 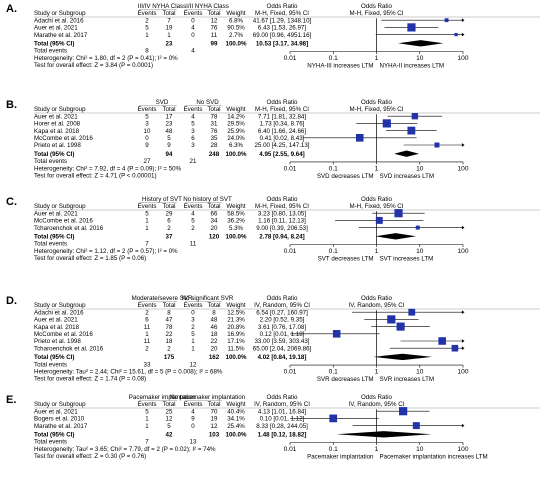 I want to click on study-weight: 14.2%, so click(x=236, y=116).